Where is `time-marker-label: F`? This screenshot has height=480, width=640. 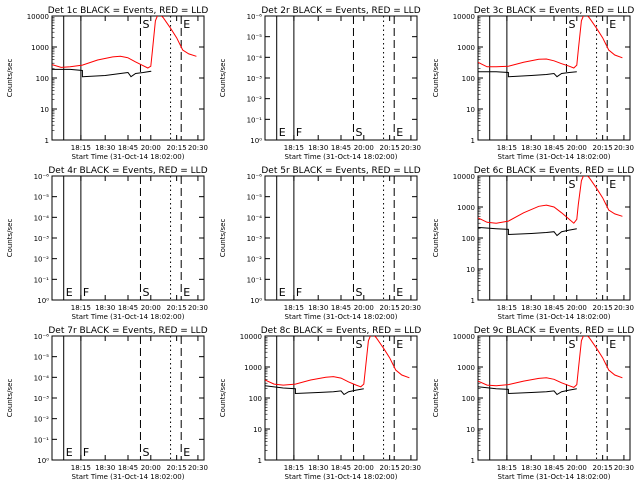 time-marker-label: F is located at coordinates (86, 452).